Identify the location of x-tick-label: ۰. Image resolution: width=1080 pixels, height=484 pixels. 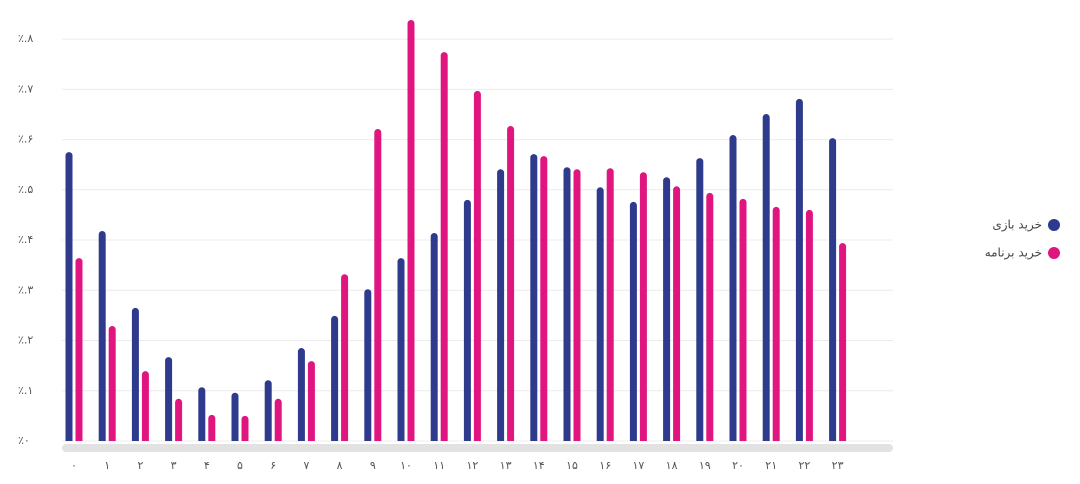
(74, 465).